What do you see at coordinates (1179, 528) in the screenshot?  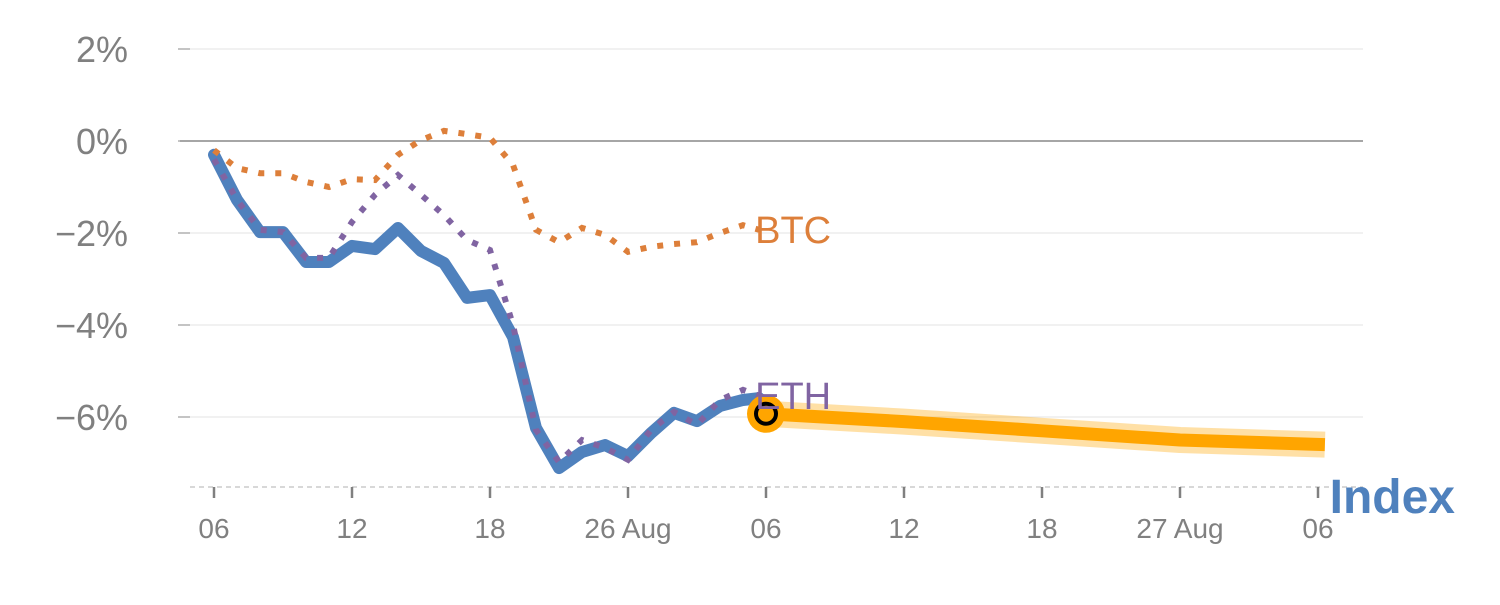 I see `x-tick-label: 27 Aug` at bounding box center [1179, 528].